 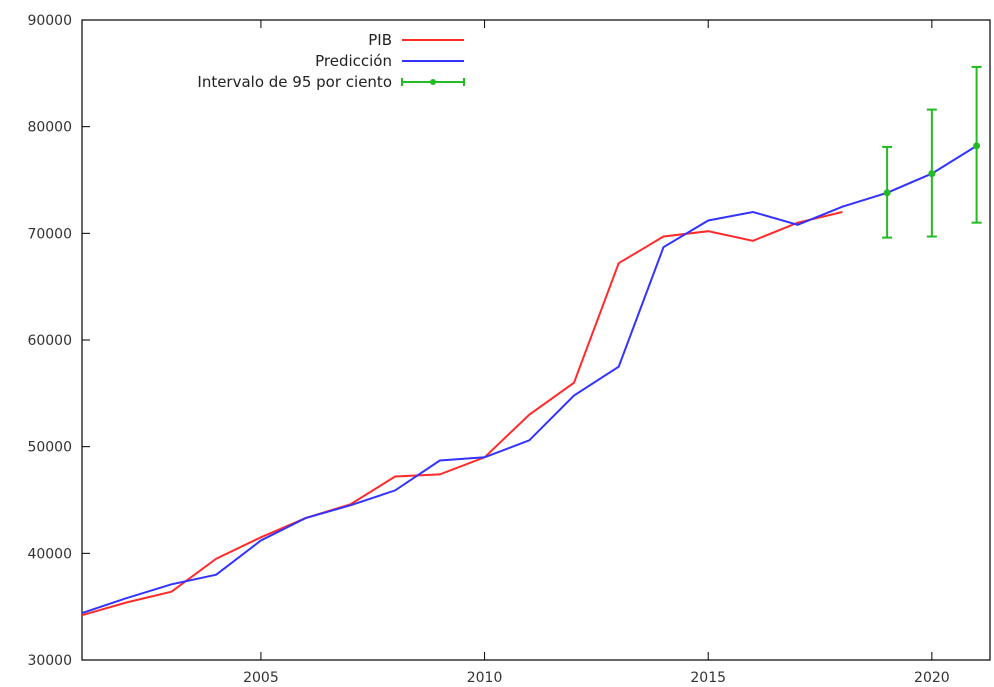 I want to click on legend-key-point, so click(x=433, y=82).